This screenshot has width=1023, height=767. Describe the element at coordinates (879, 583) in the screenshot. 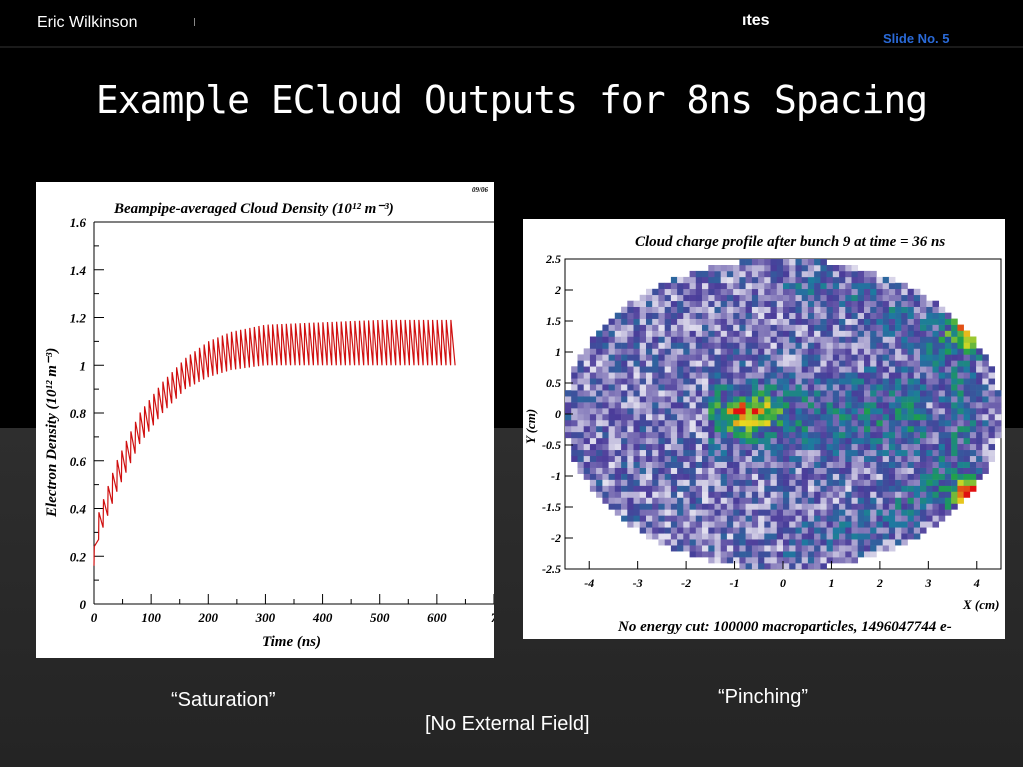

I see `chart2-x-tick-label: 2` at that location.